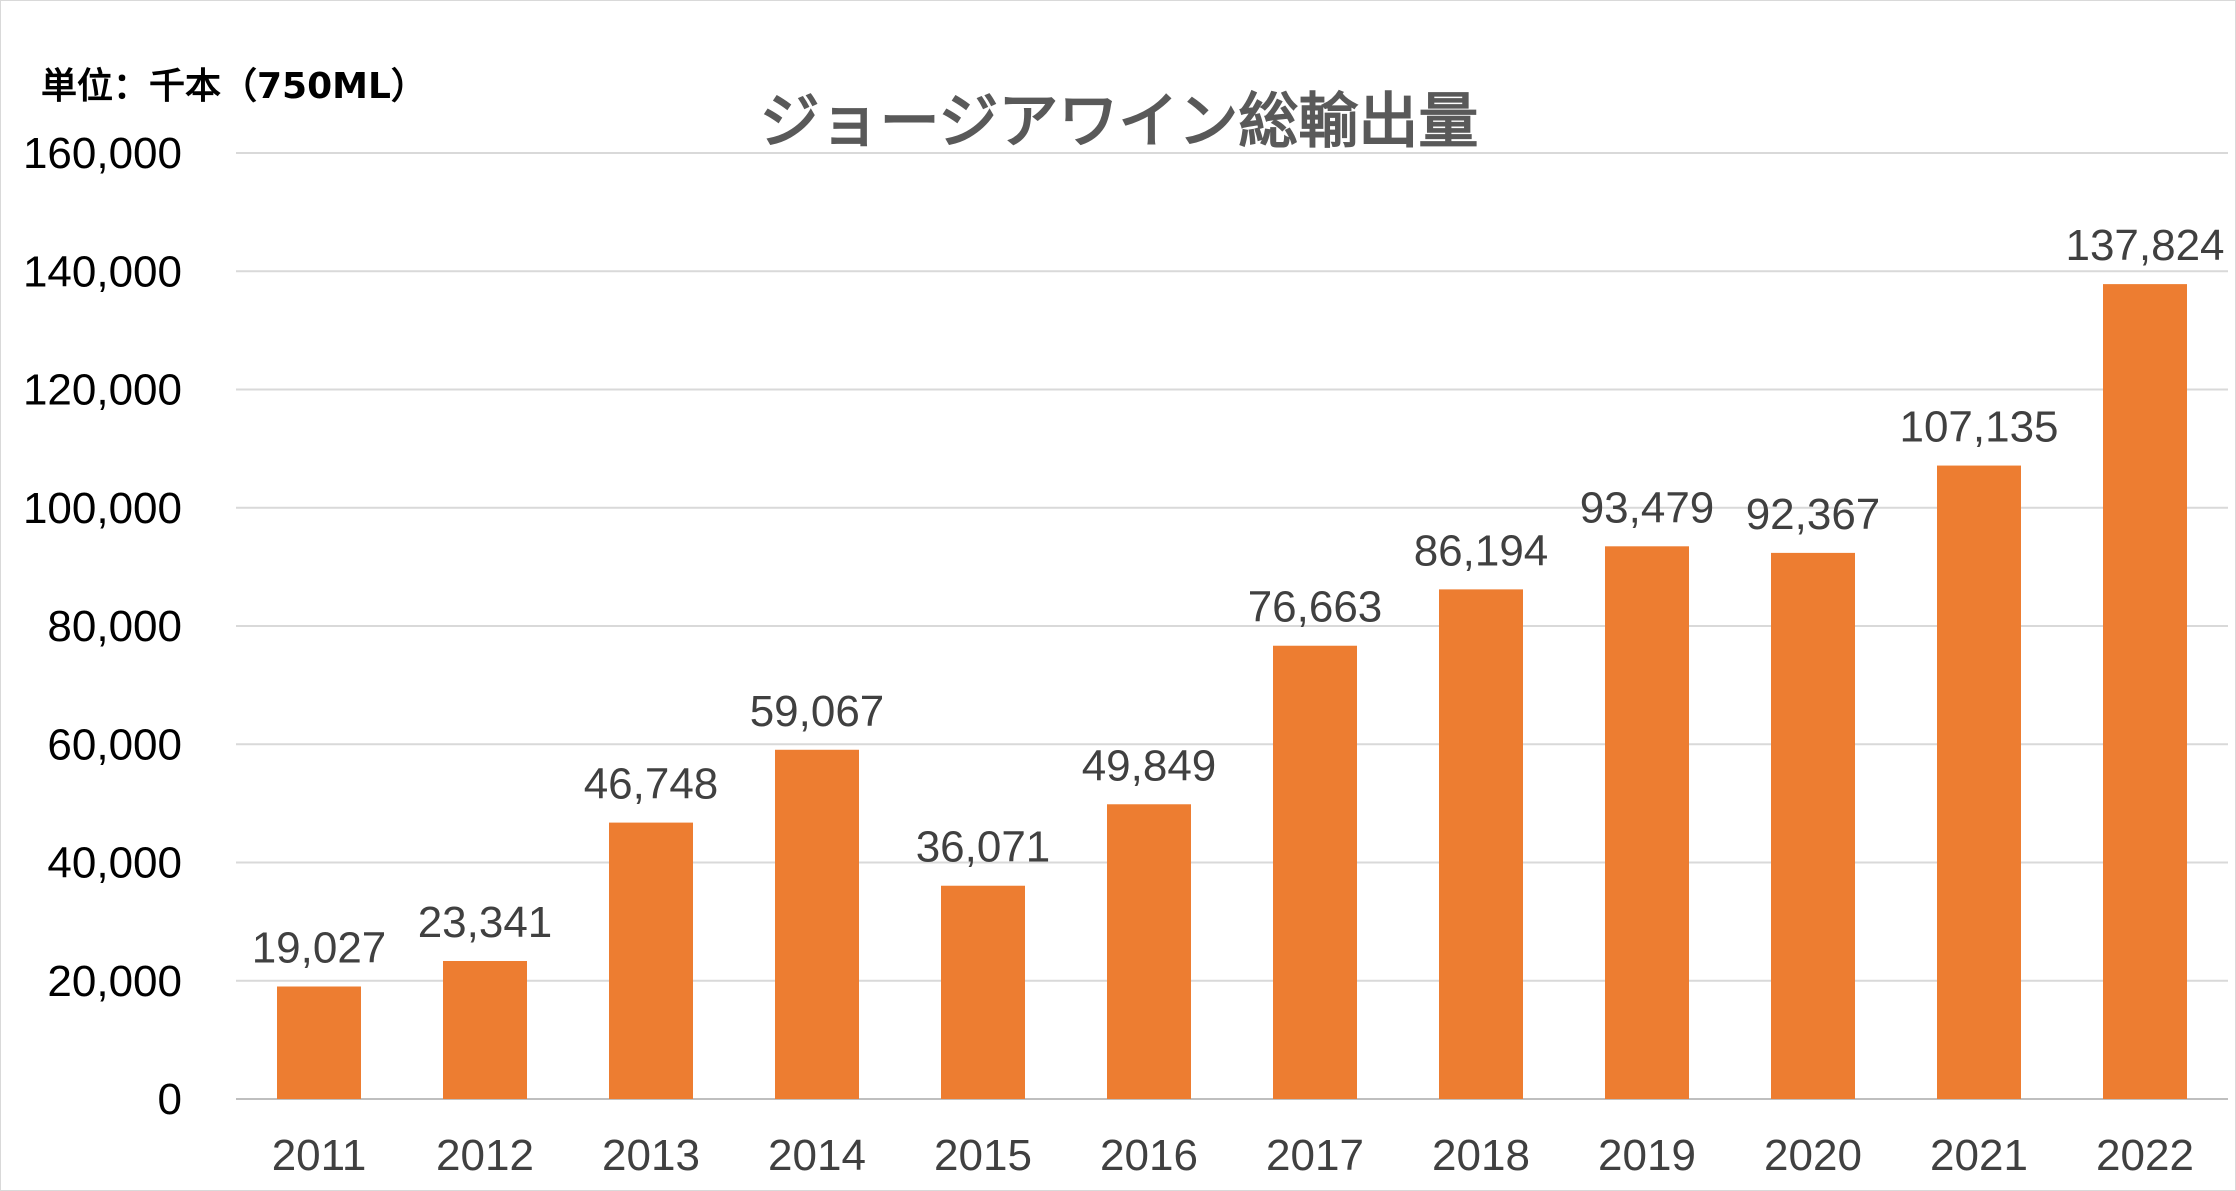 Image resolution: width=2236 pixels, height=1191 pixels. Describe the element at coordinates (1813, 514) in the screenshot. I see `data-label-2020: 92,367` at that location.